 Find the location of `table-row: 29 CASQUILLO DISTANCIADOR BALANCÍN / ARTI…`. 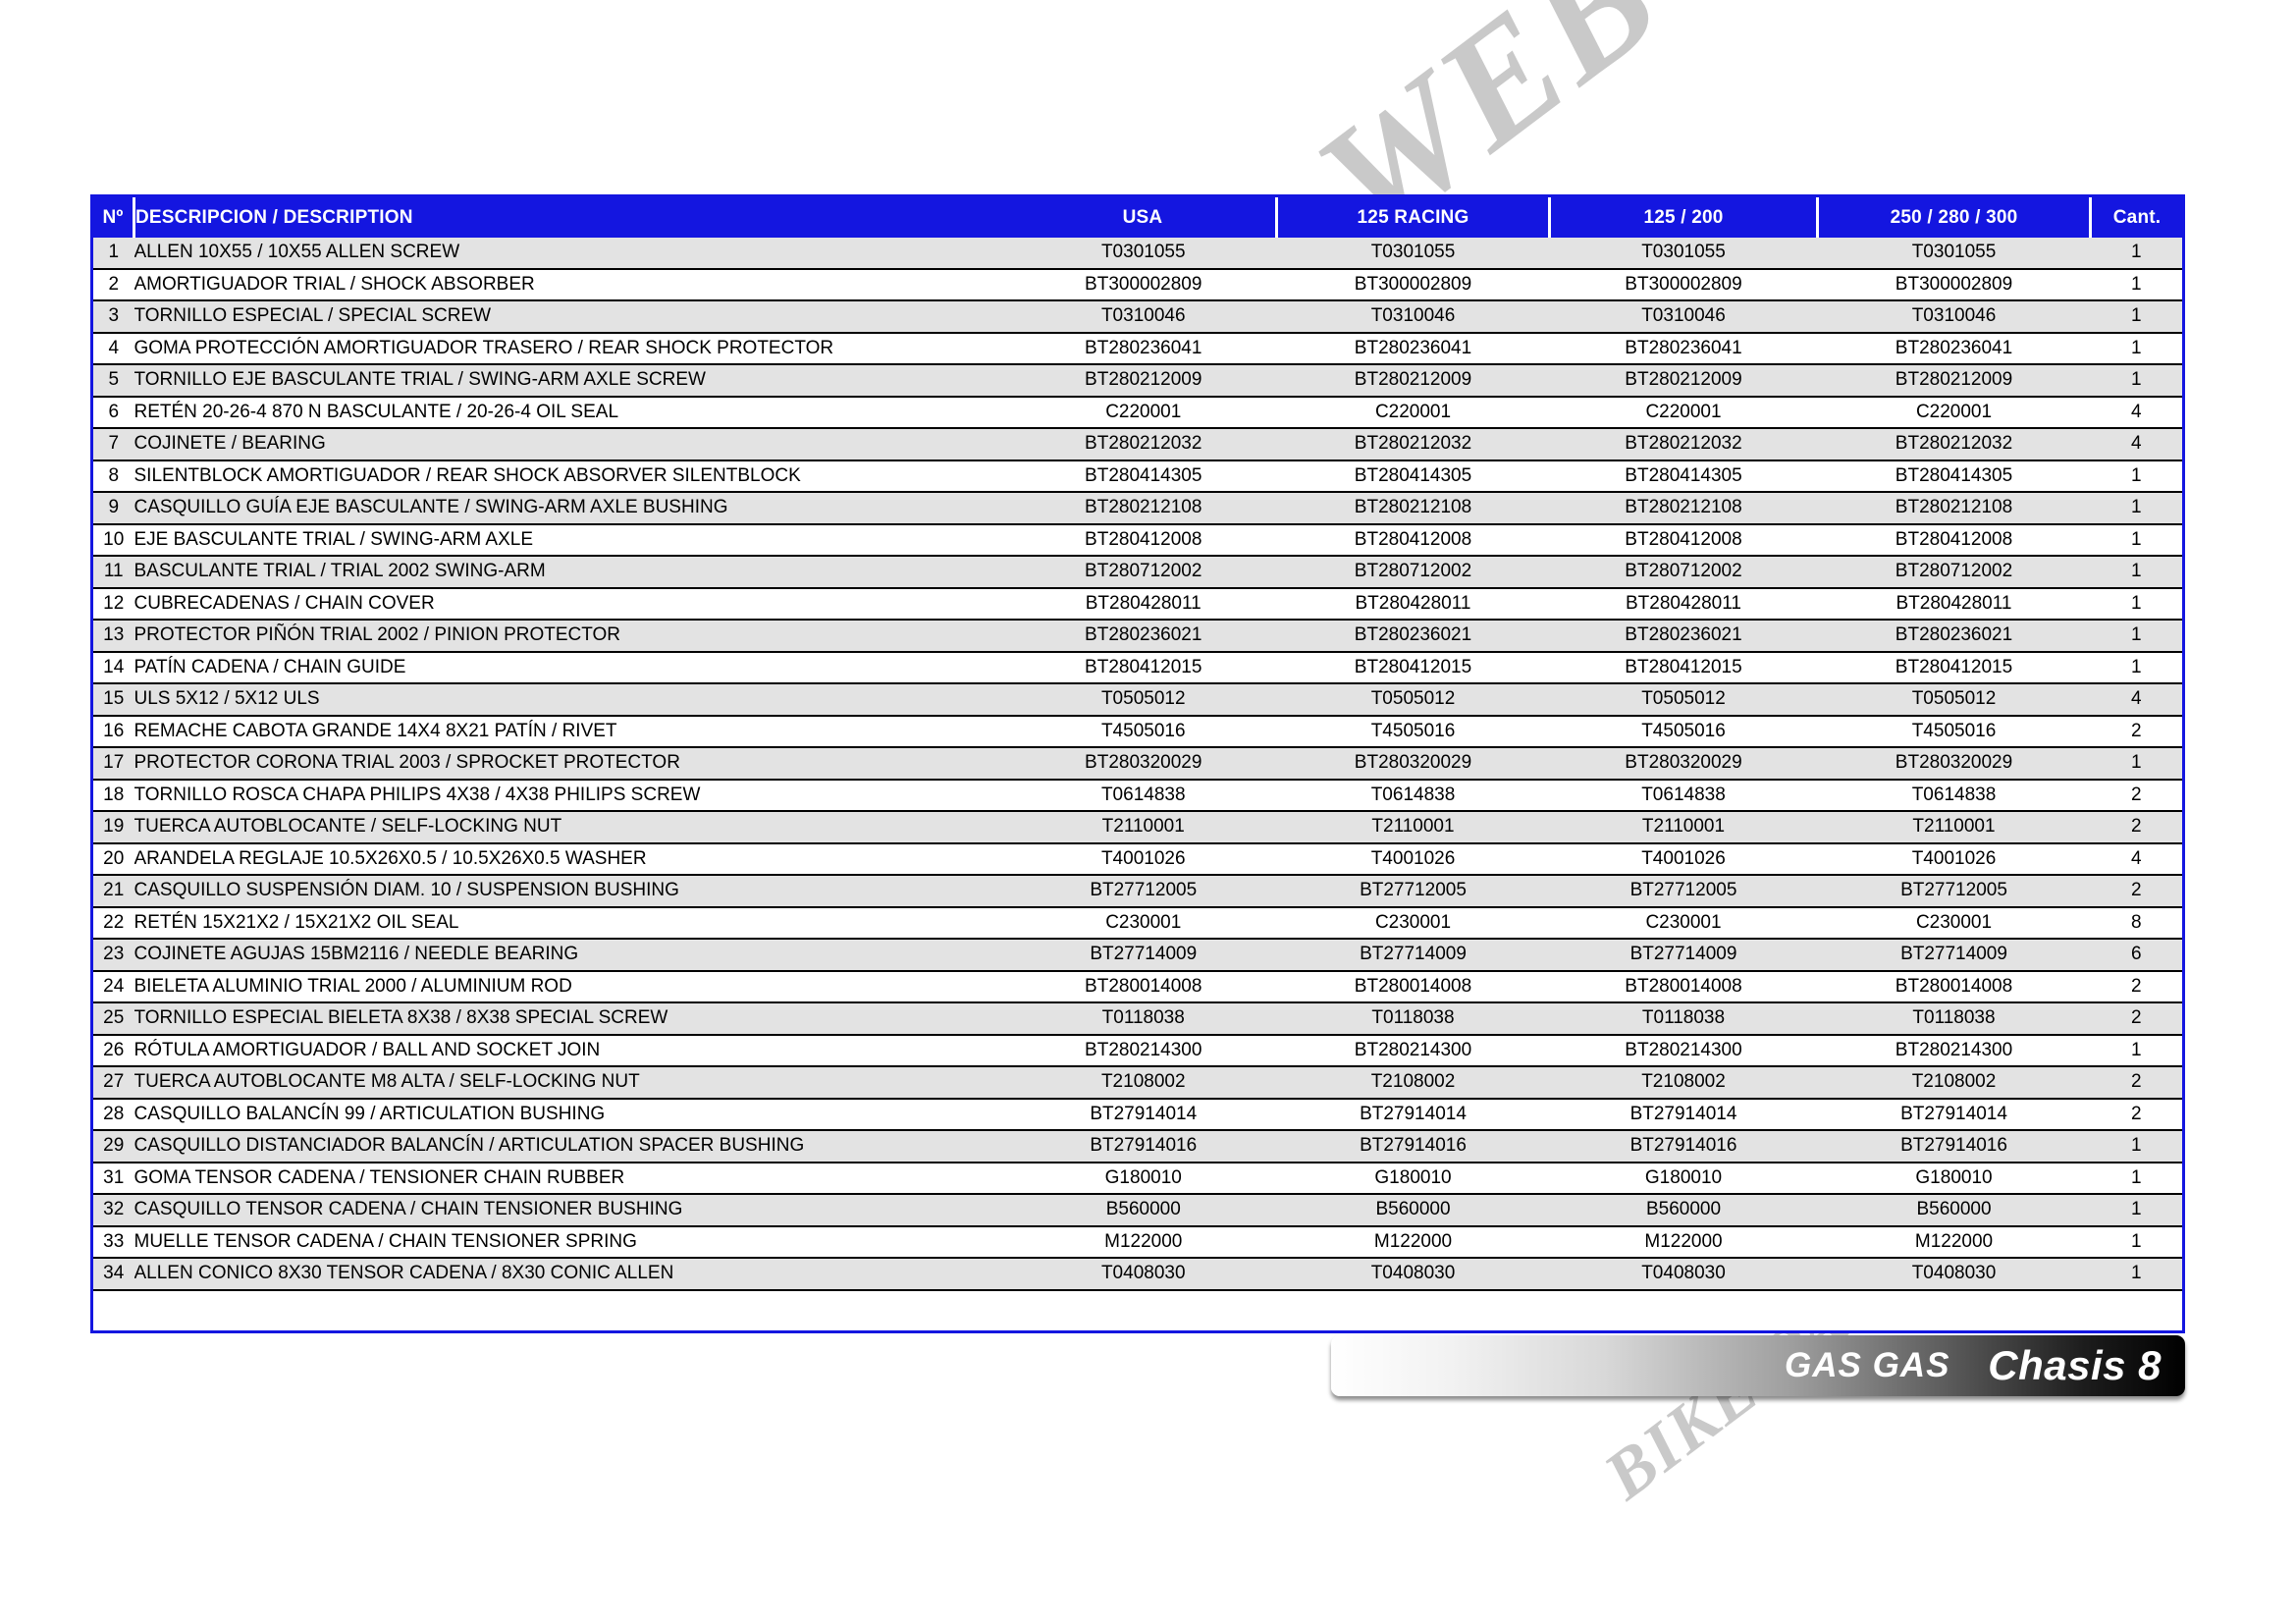

table-row: 29 CASQUILLO DISTANCIADOR BALANCÍN / ARTI… is located at coordinates (1137, 1146).